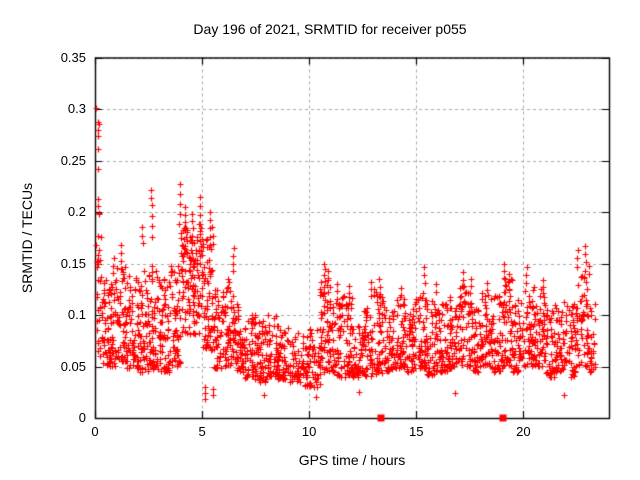  What do you see at coordinates (309, 431) in the screenshot?
I see `x-tick-label: 10` at bounding box center [309, 431].